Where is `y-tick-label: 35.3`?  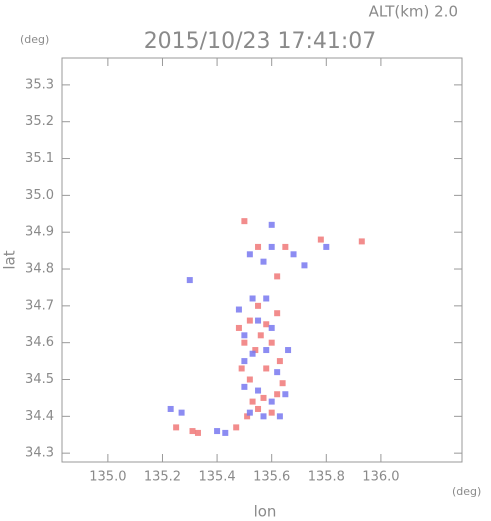 y-tick-label: 35.3 is located at coordinates (39, 84).